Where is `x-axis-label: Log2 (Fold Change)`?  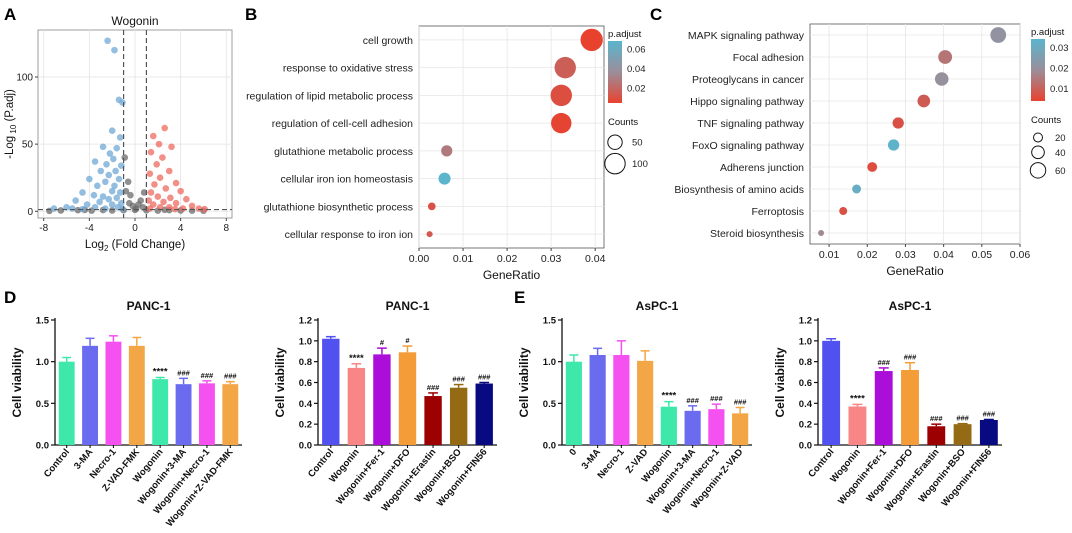 x-axis-label: Log2 (Fold Change) is located at coordinates (135, 246).